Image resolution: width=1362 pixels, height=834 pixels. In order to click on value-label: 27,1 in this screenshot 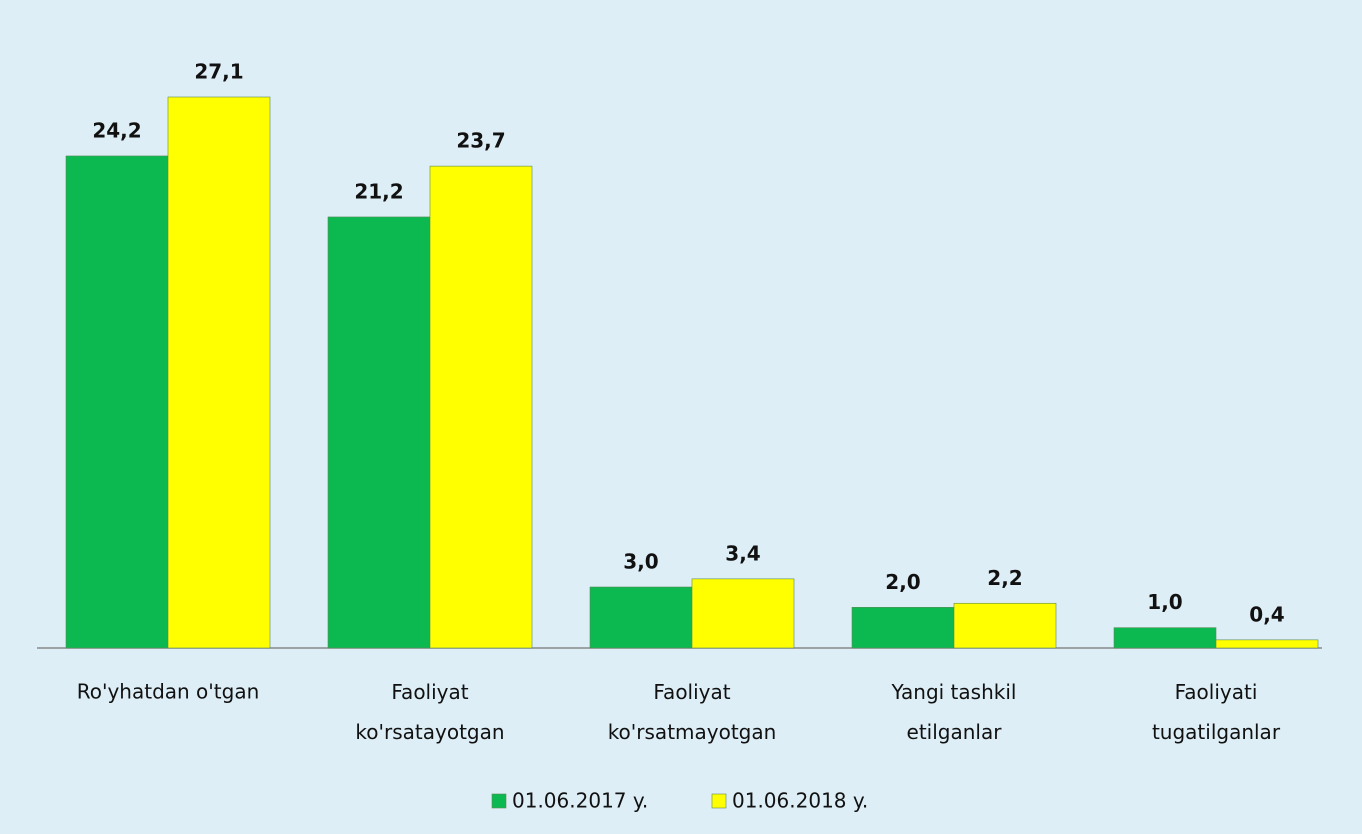, I will do `click(218, 72)`.